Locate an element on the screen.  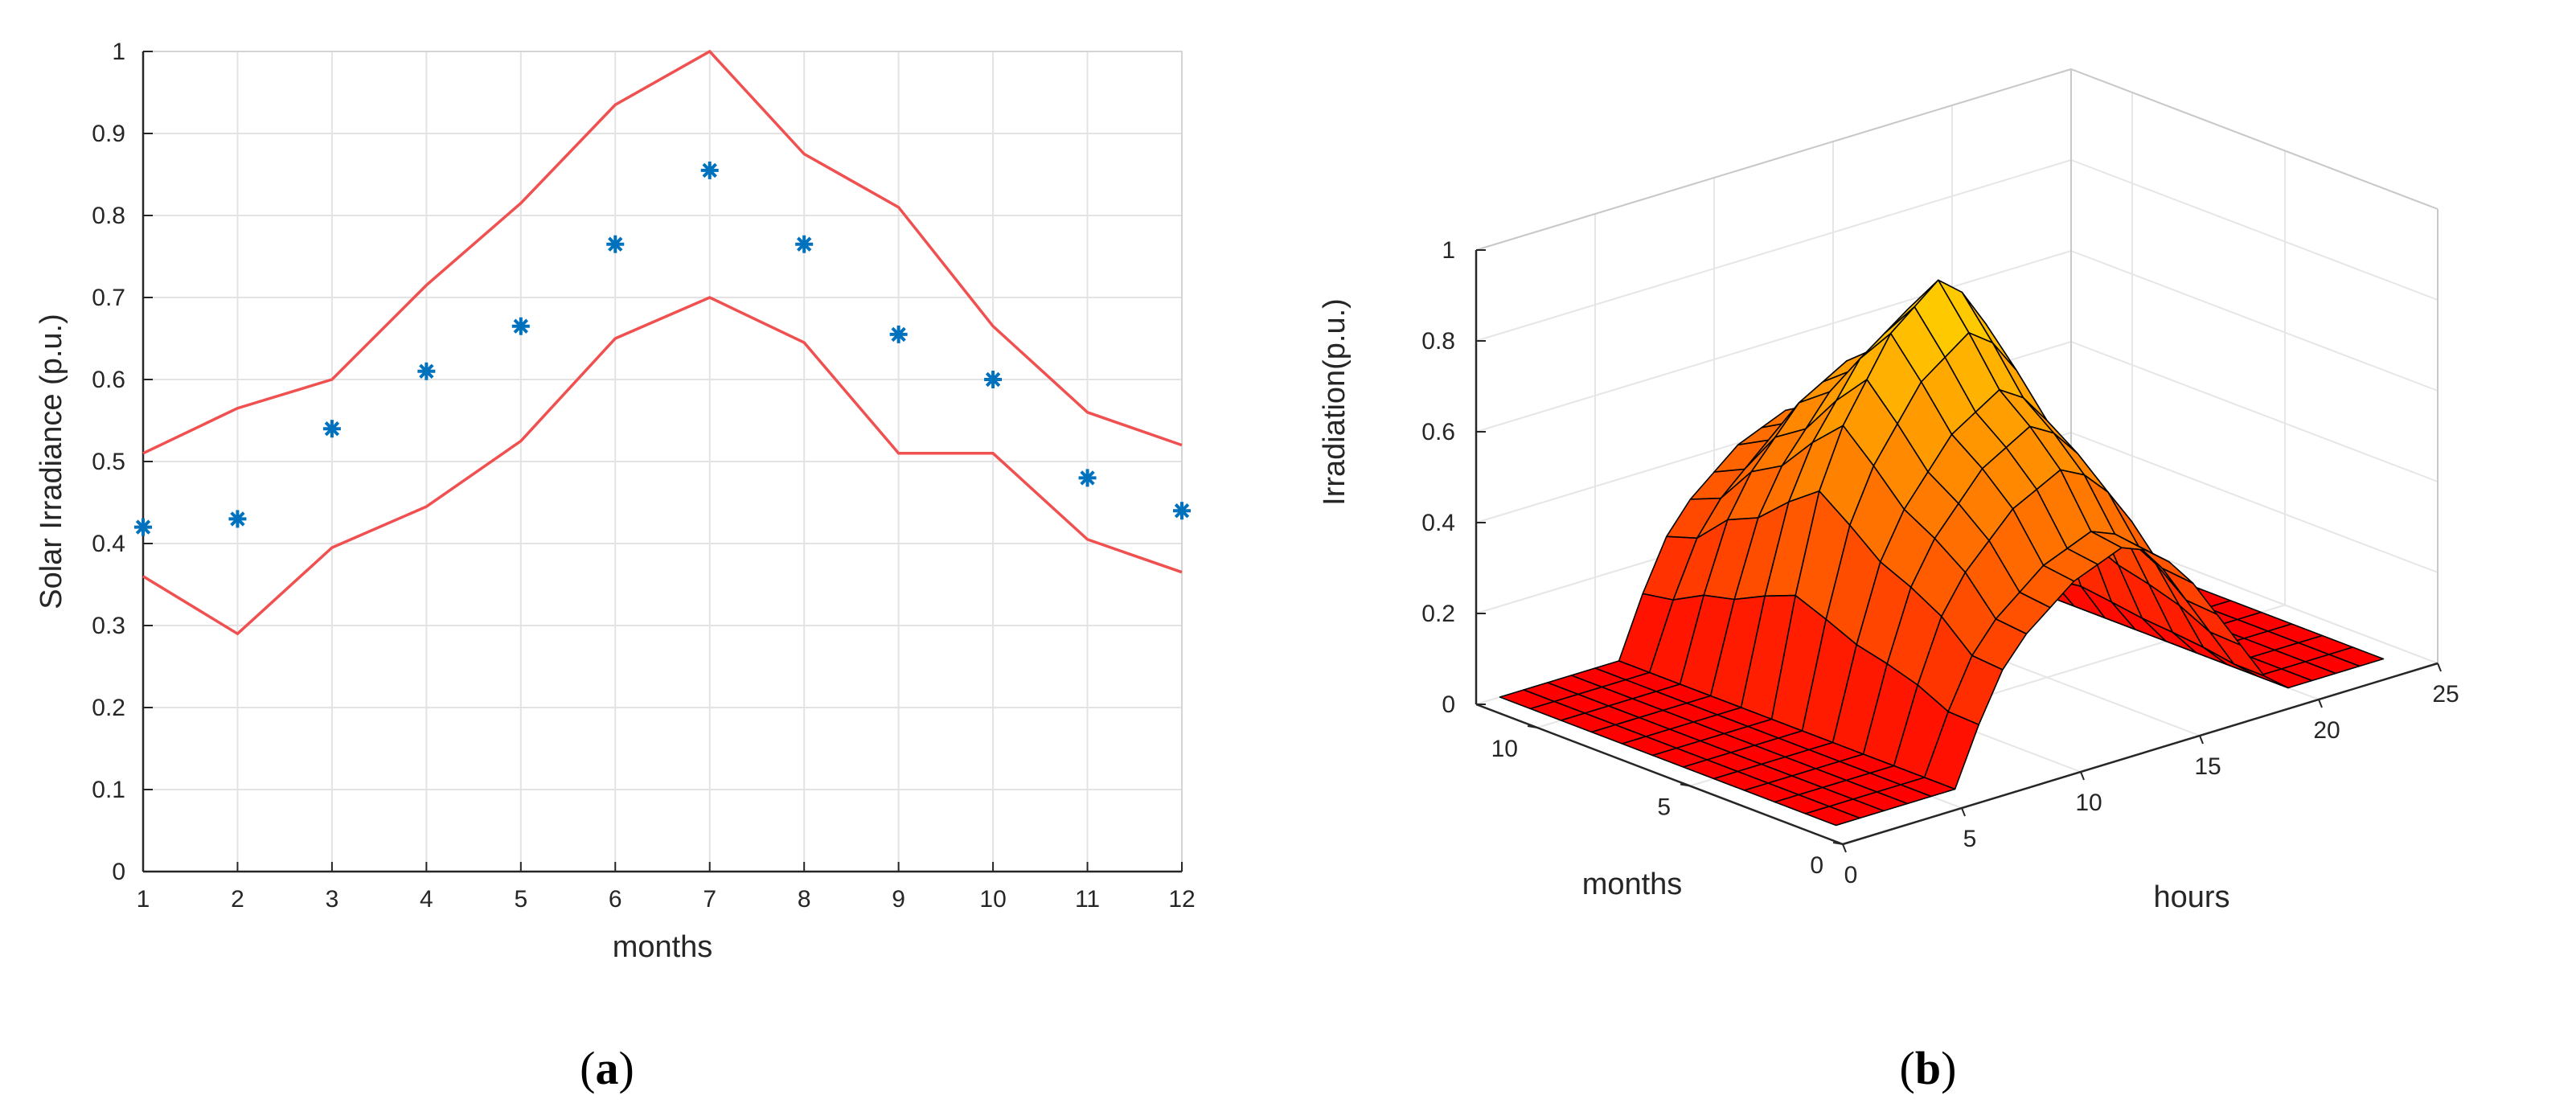
chart-a-x-tick-label: 9 is located at coordinates (898, 899).